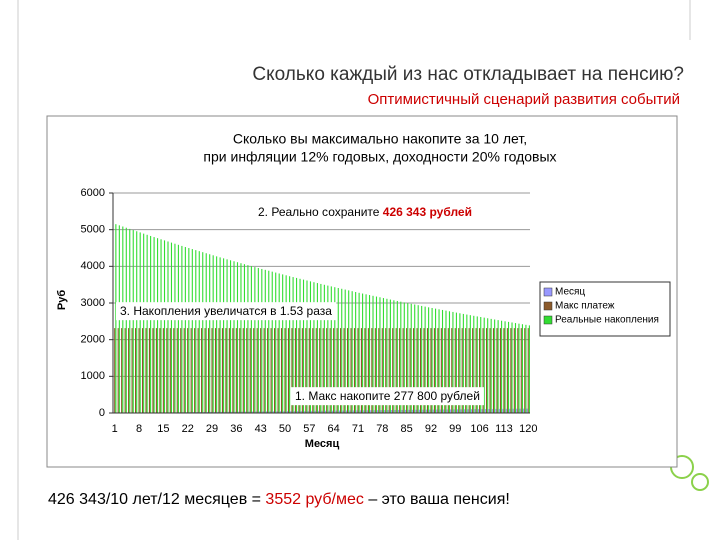 The height and width of the screenshot is (540, 720). I want to click on y-tick-label: 1000, so click(93, 376).